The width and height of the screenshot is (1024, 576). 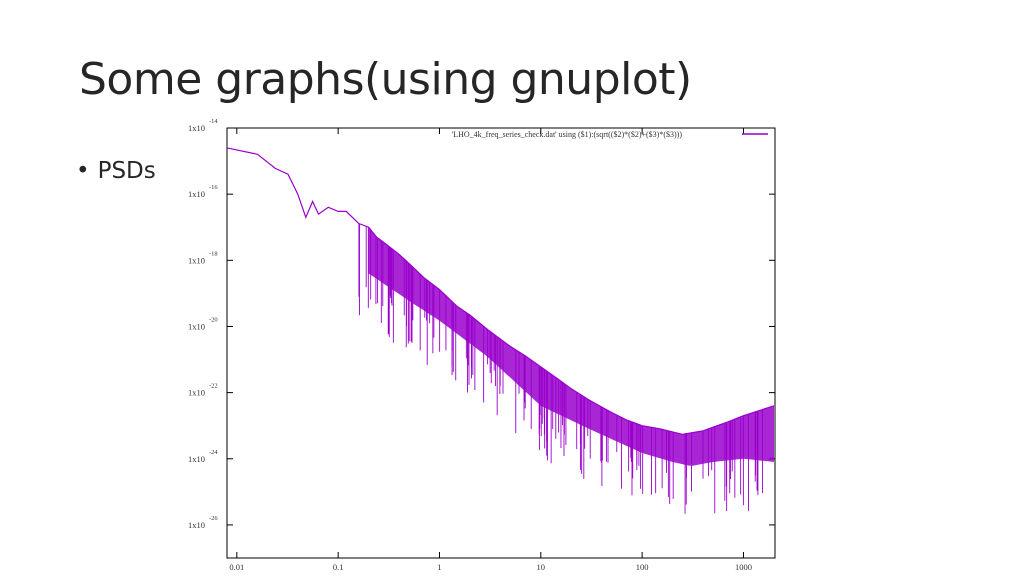 What do you see at coordinates (642, 567) in the screenshot?
I see `x-tick-label: 100` at bounding box center [642, 567].